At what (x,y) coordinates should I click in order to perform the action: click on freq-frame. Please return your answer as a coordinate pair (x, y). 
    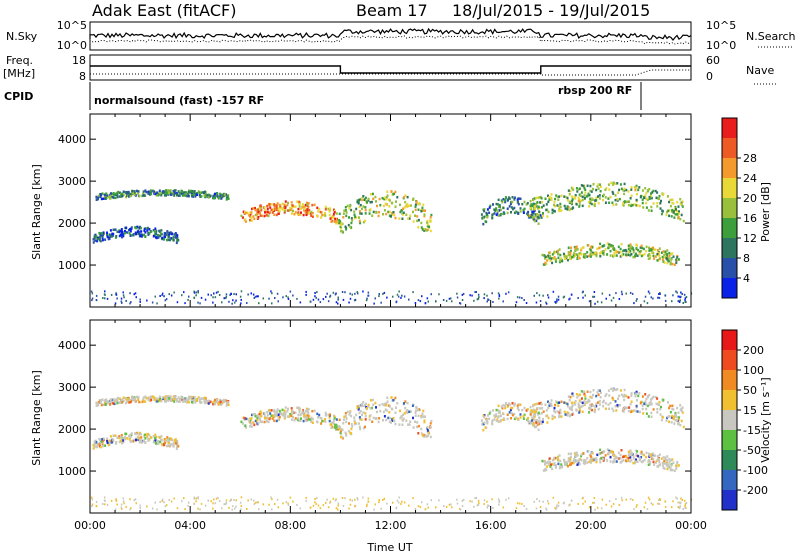
    Looking at the image, I should click on (390, 67).